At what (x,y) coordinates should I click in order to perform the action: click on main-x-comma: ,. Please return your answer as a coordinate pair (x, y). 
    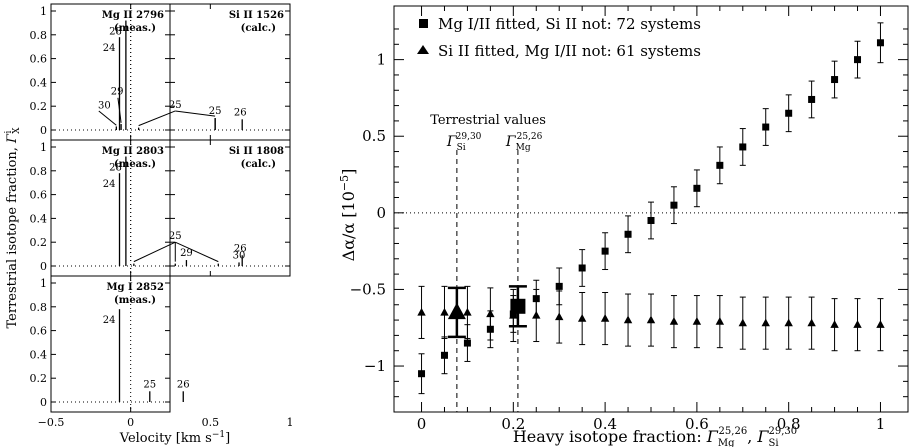
    Looking at the image, I should click on (752, 436).